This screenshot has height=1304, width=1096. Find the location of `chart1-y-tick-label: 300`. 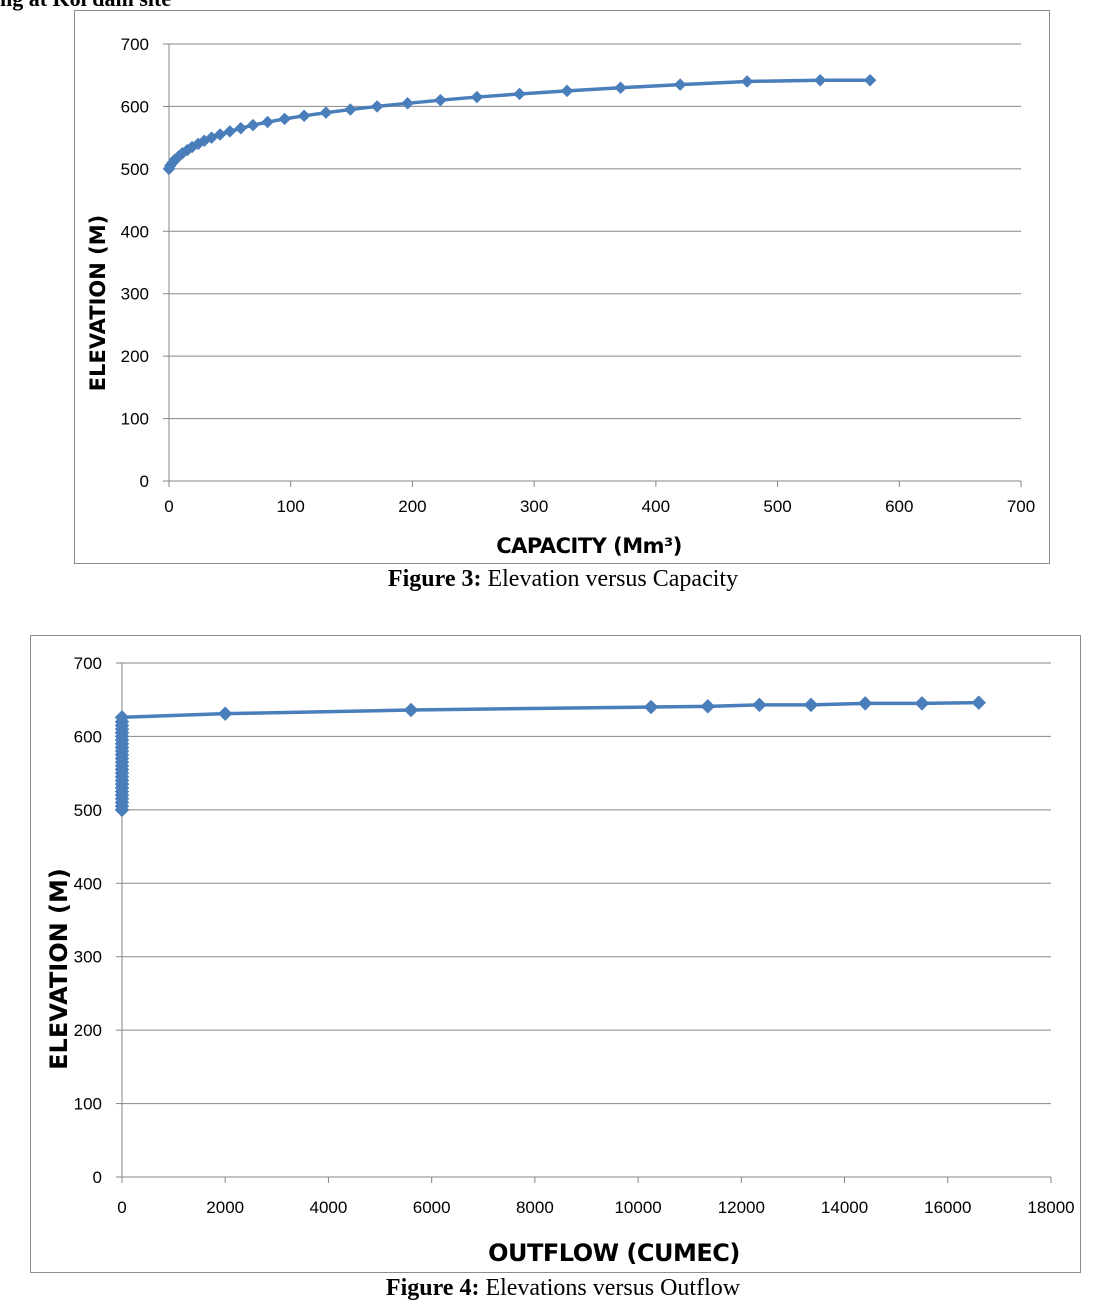

chart1-y-tick-label: 300 is located at coordinates (135, 294).